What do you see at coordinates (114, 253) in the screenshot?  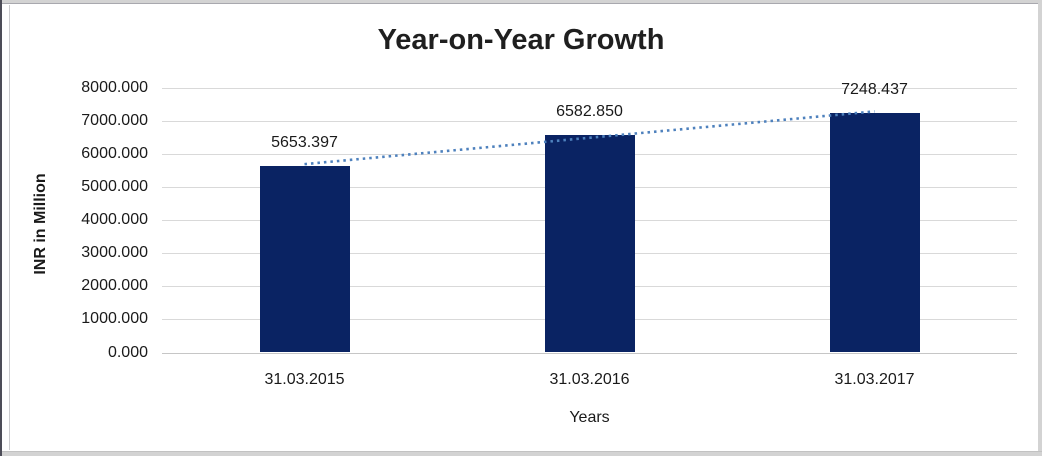 I see `y-tick-label: 3000.000` at bounding box center [114, 253].